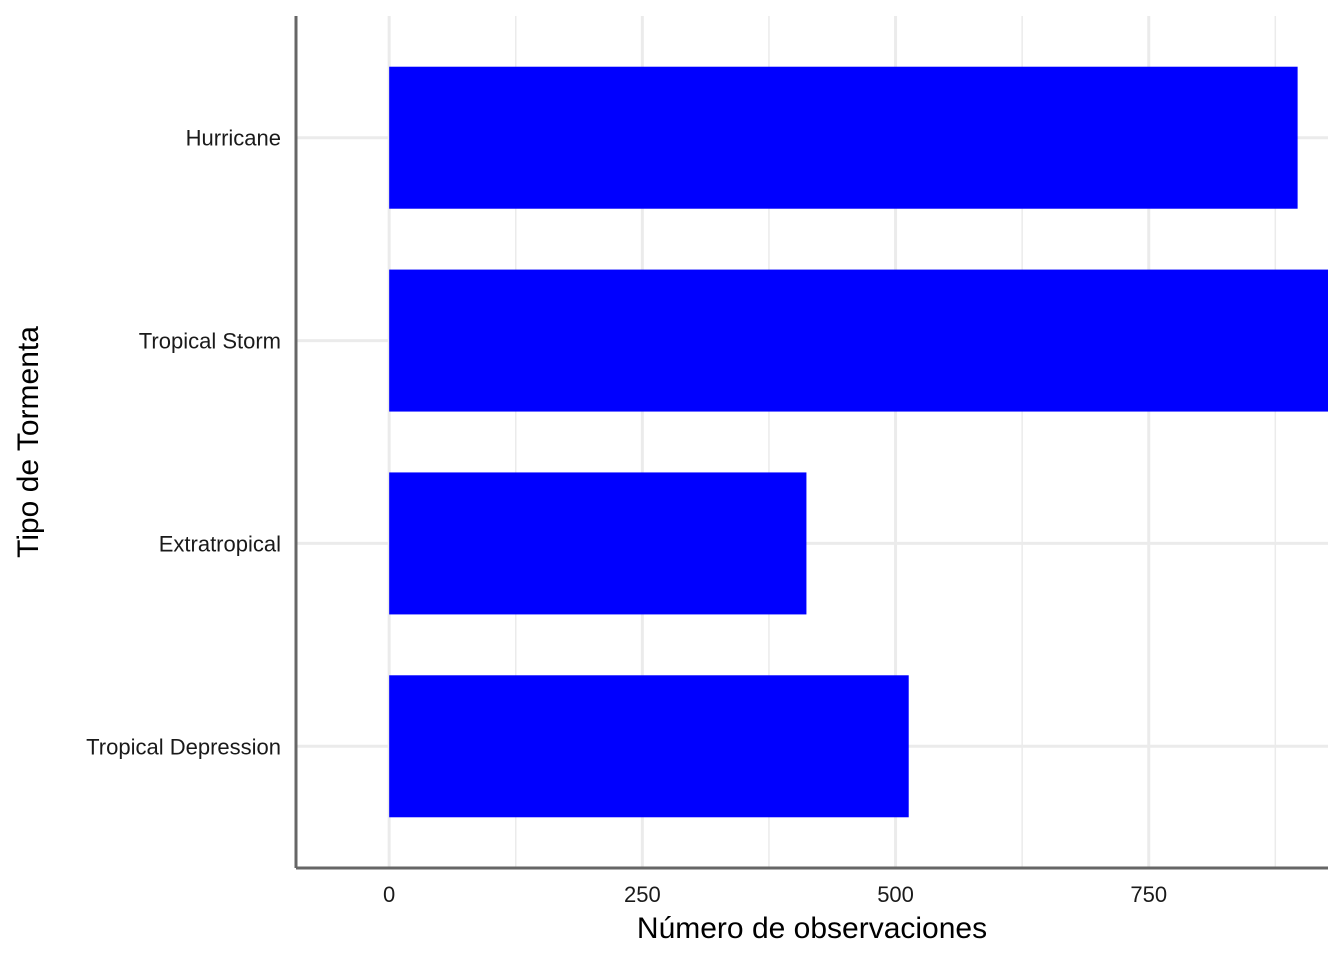 The image size is (1344, 960). What do you see at coordinates (210, 341) in the screenshot?
I see `y-tick-label: Tropical Storm` at bounding box center [210, 341].